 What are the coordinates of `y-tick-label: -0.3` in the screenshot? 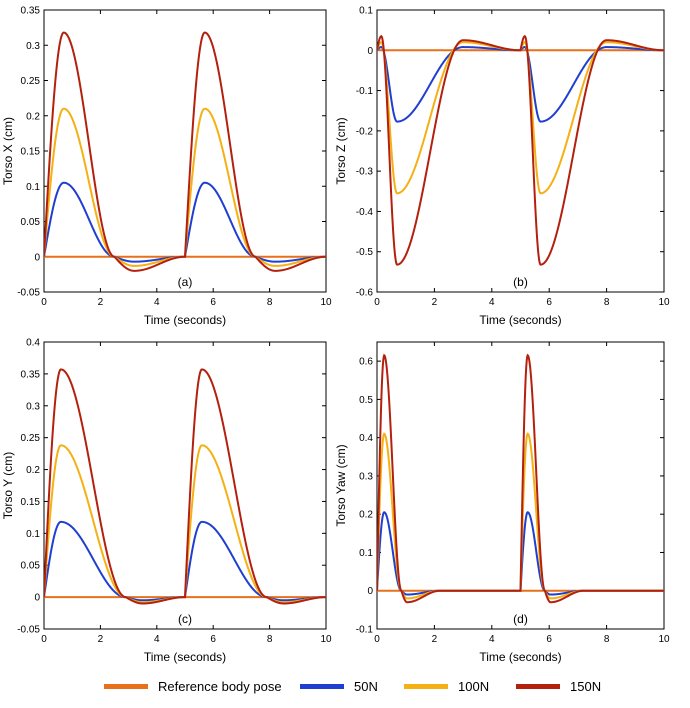 It's located at (365, 172).